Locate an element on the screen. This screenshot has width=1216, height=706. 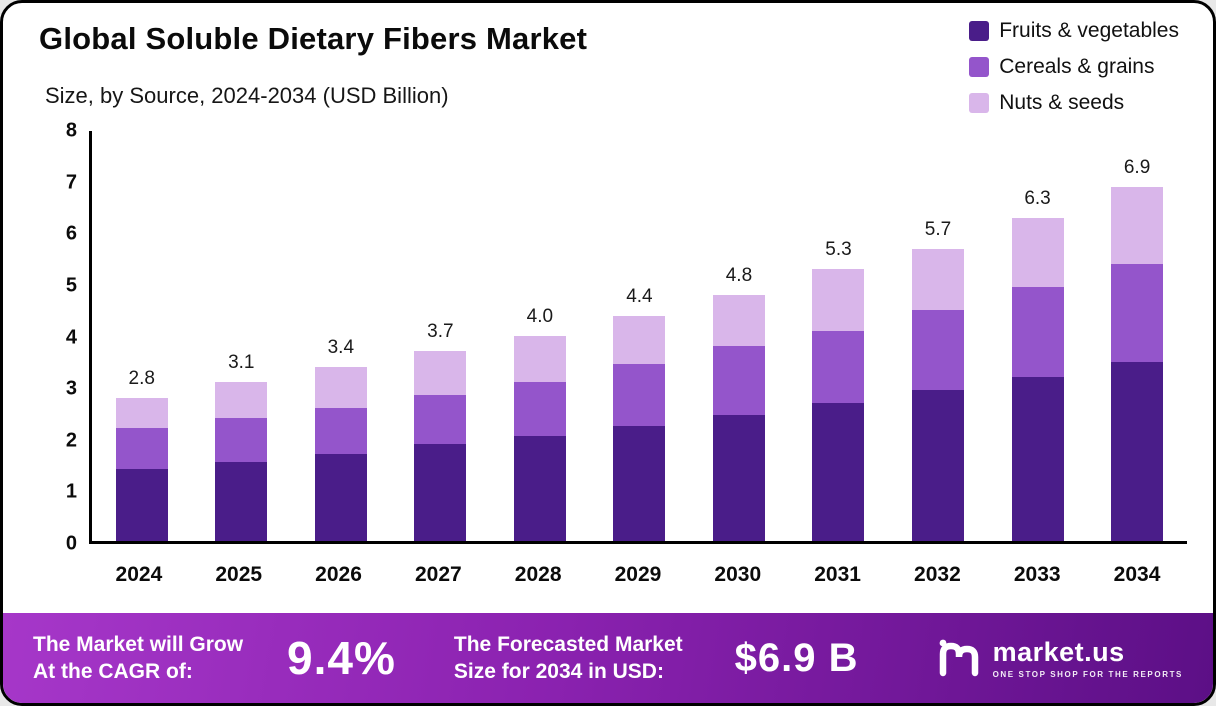
bar-2032: 5.7 is located at coordinates (938, 336).